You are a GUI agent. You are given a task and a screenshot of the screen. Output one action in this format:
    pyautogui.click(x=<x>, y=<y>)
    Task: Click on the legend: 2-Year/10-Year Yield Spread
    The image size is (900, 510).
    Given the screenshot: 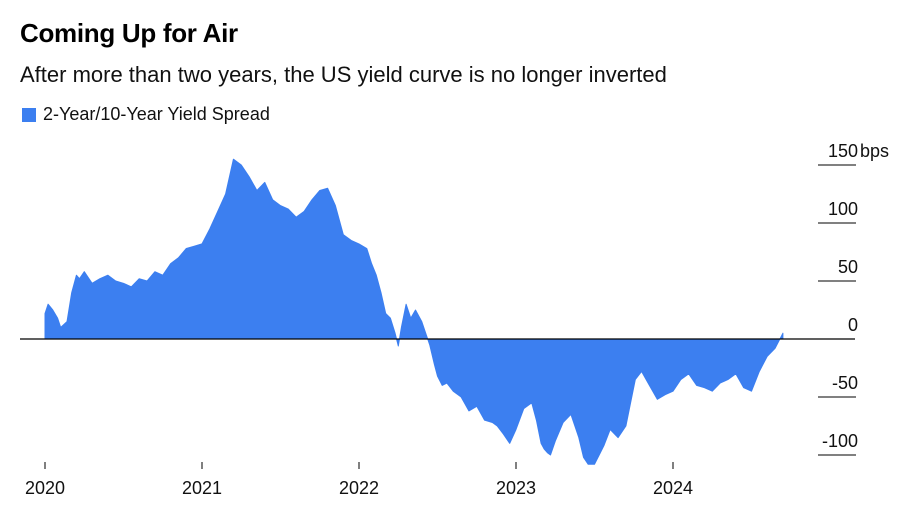 What is the action you would take?
    pyautogui.click(x=146, y=114)
    